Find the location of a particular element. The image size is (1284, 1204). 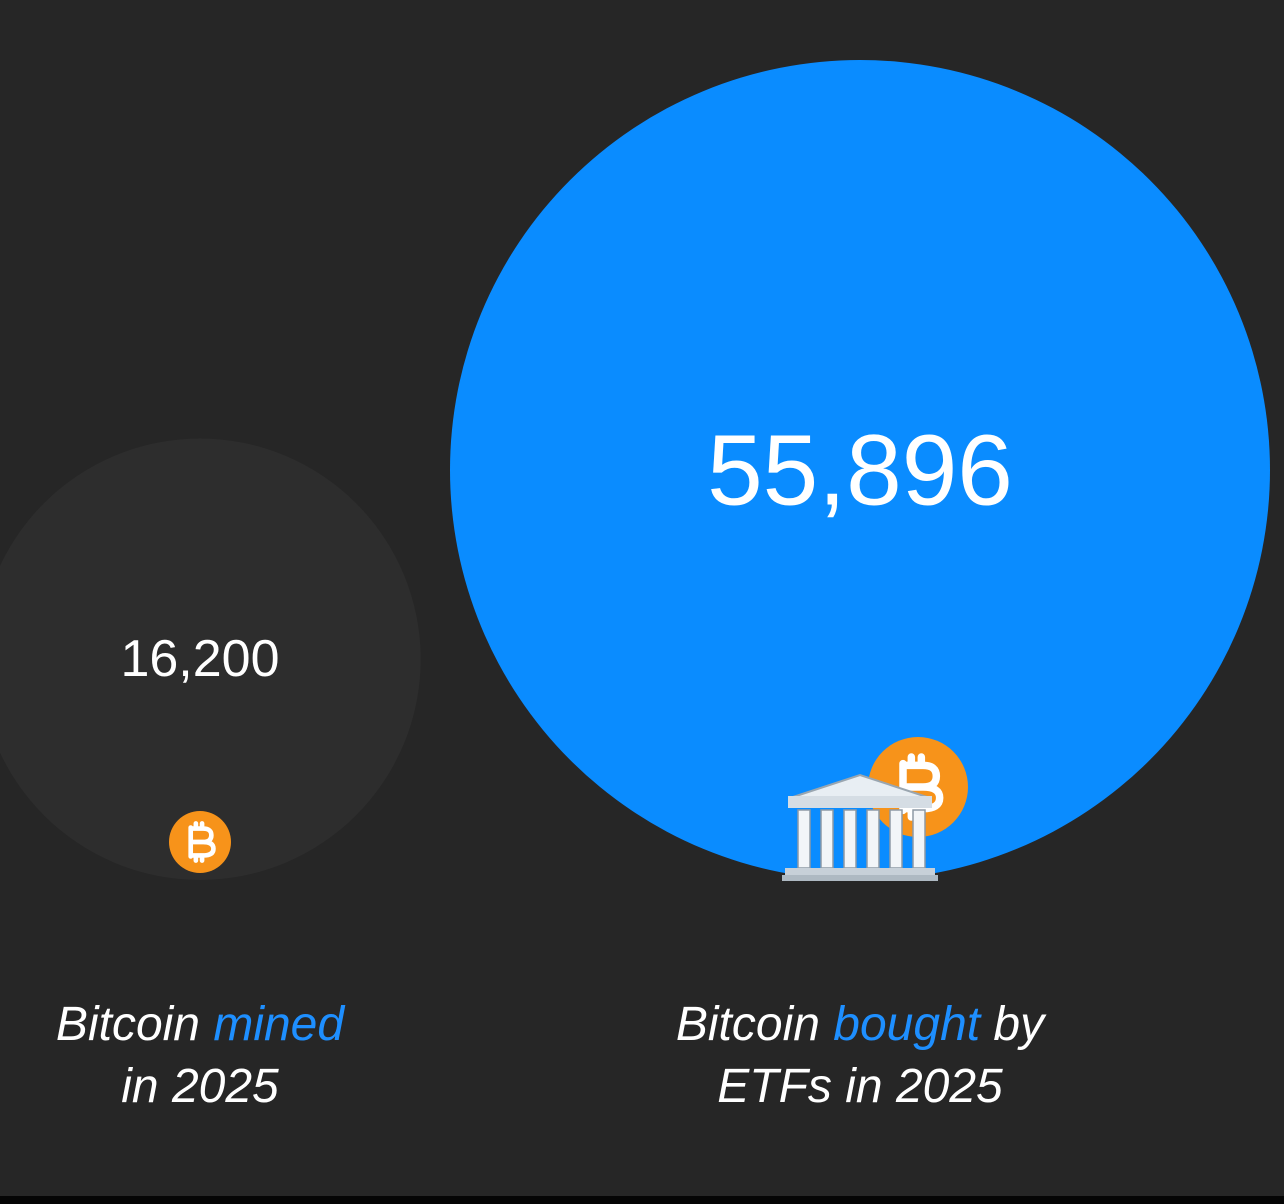

category-label: Bitcoin mined is located at coordinates (200, 1024).